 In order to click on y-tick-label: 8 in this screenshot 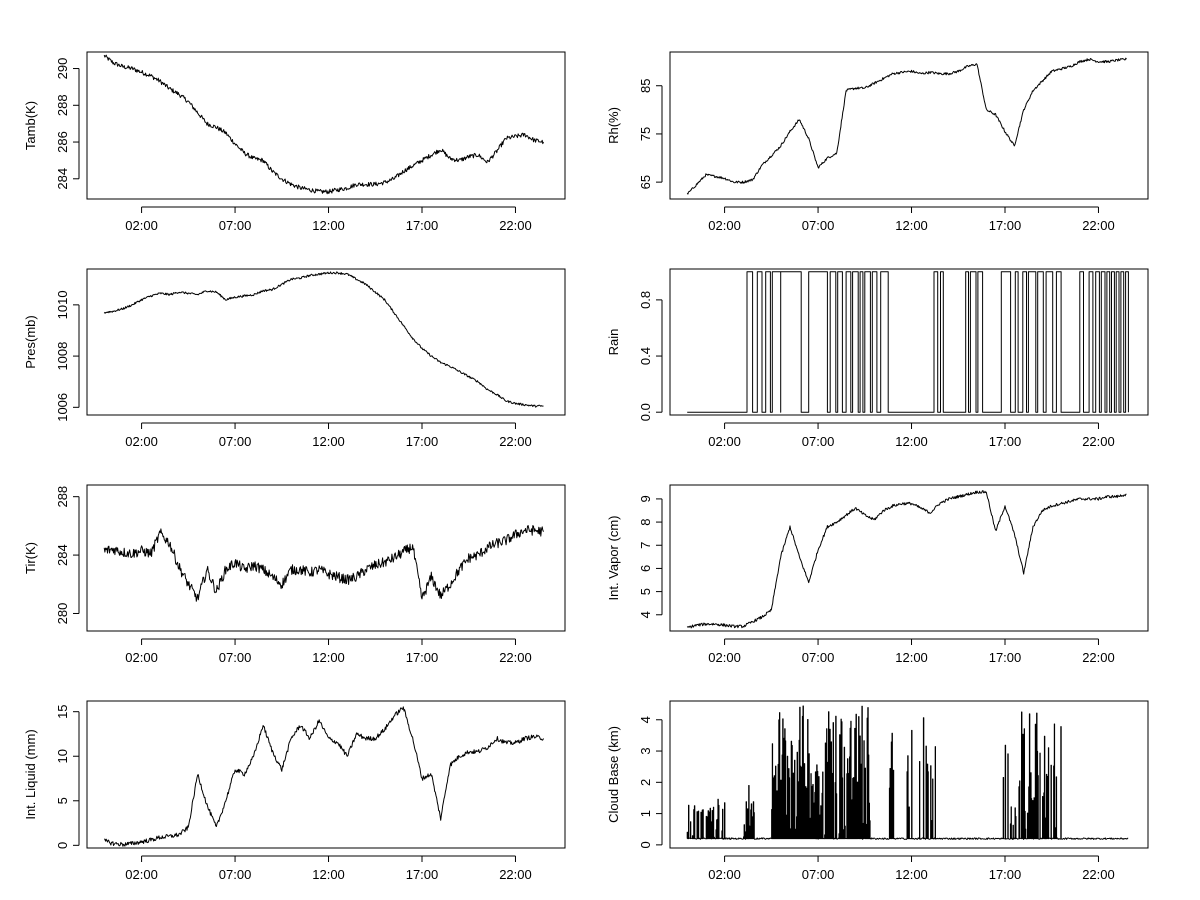, I will do `click(645, 521)`.